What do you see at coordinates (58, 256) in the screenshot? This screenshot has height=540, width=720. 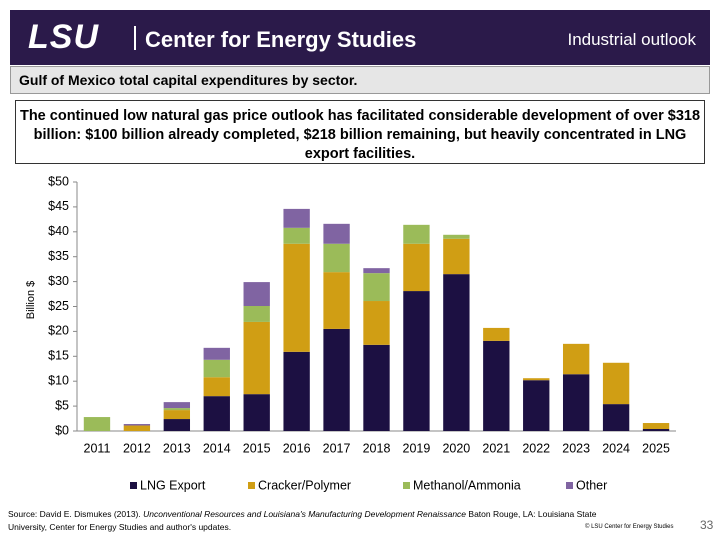 I see `y-tick-label: $35` at bounding box center [58, 256].